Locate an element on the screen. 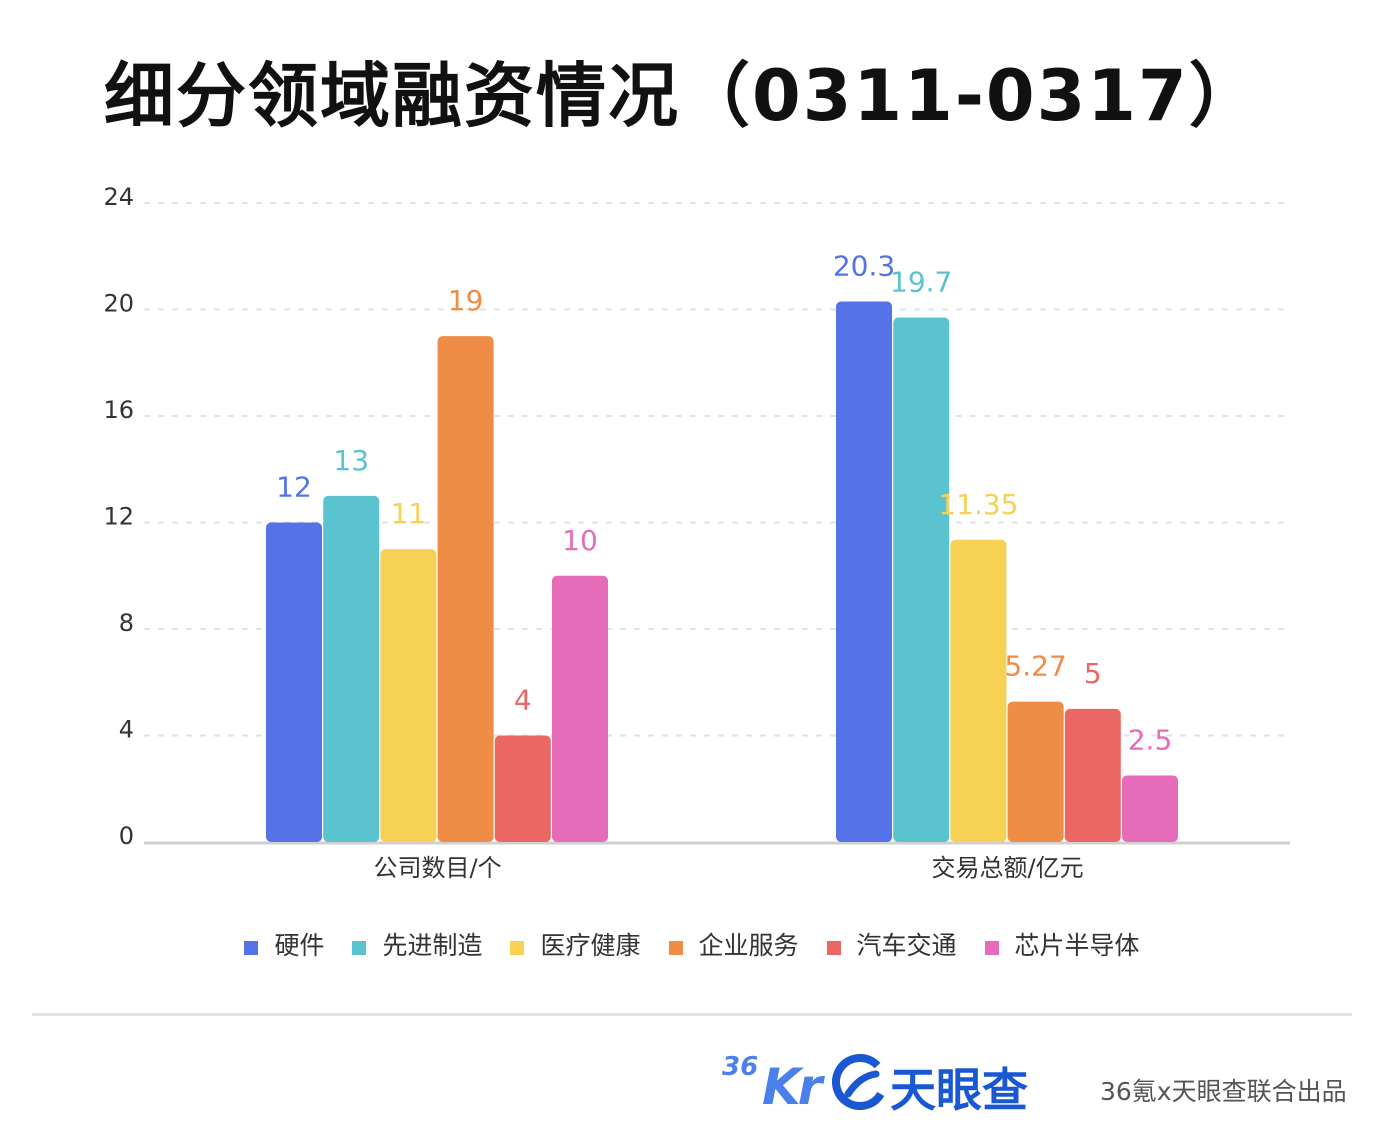 The image size is (1384, 1136). data-label: 4 is located at coordinates (523, 700).